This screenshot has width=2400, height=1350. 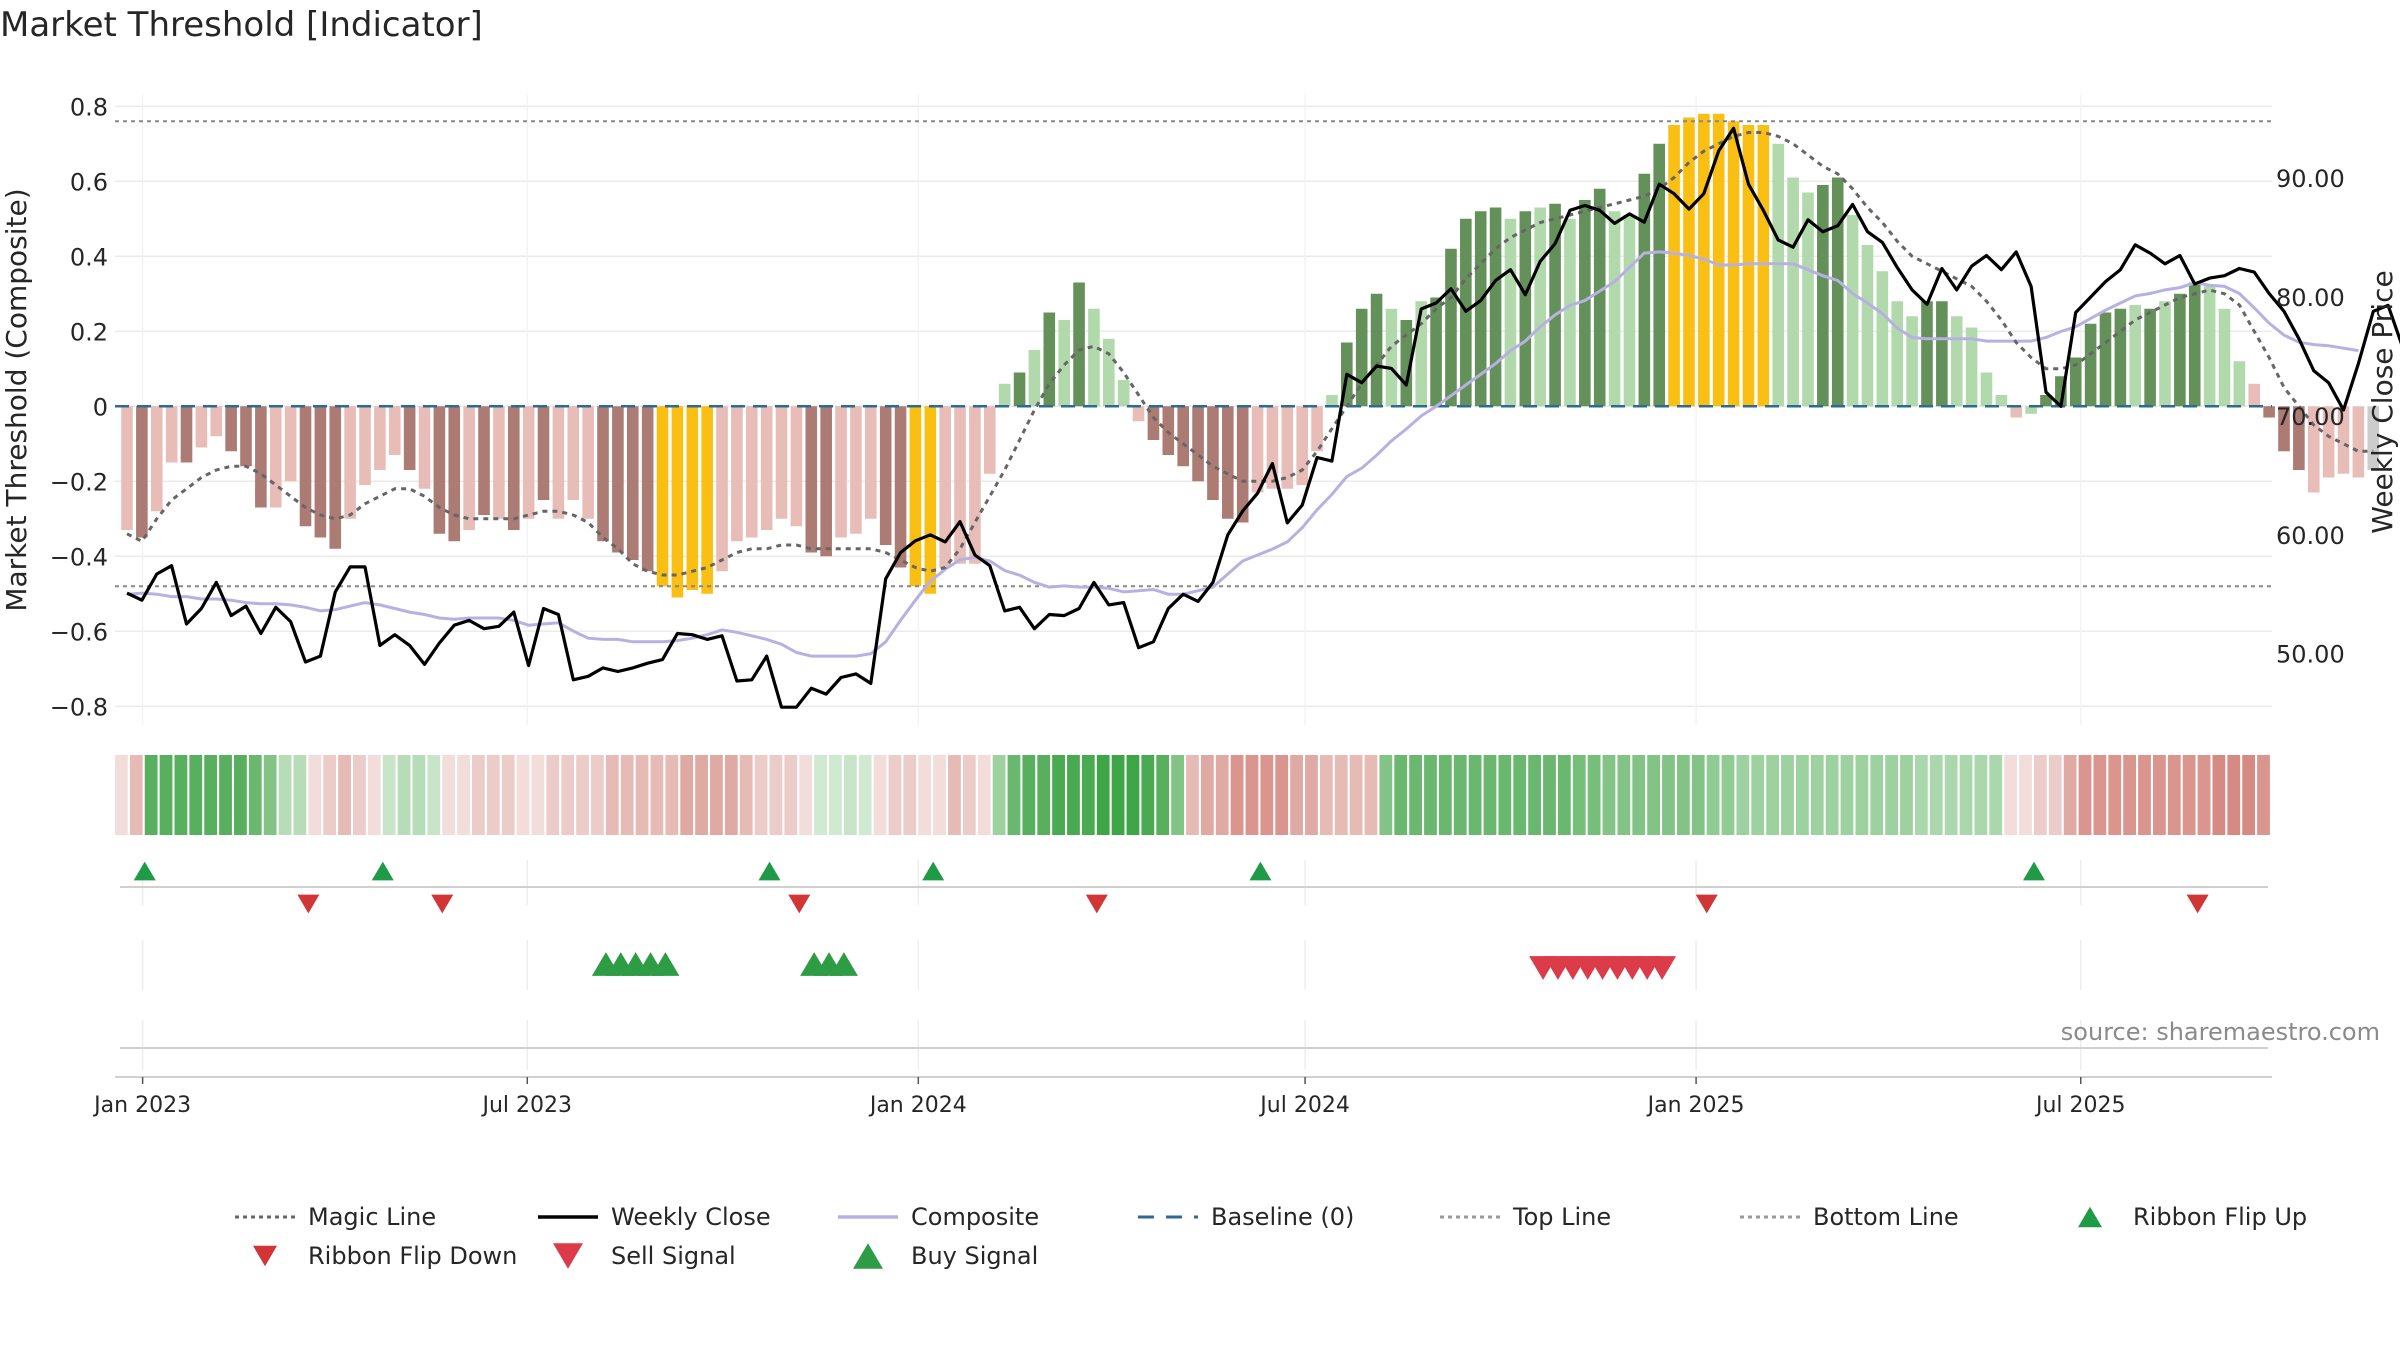 What do you see at coordinates (527, 1105) in the screenshot?
I see `x-tick-label: Jul 2023` at bounding box center [527, 1105].